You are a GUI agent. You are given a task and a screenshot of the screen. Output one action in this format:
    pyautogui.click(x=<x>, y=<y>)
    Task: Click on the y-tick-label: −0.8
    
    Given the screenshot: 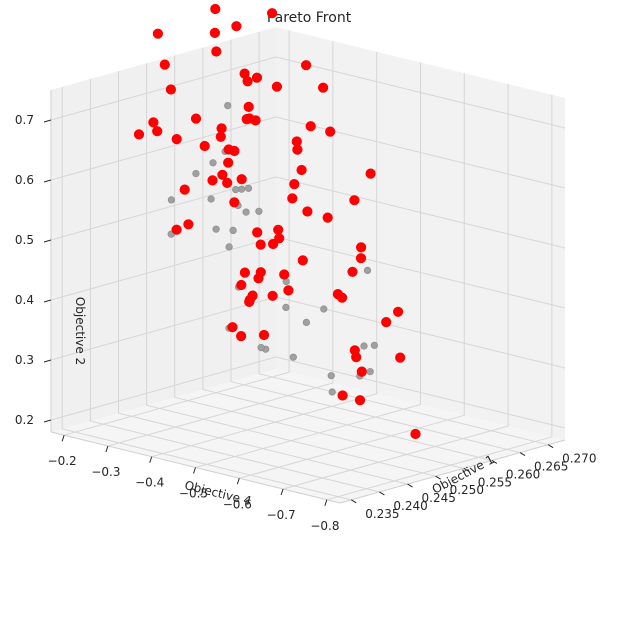 What is the action you would take?
    pyautogui.click(x=324, y=526)
    